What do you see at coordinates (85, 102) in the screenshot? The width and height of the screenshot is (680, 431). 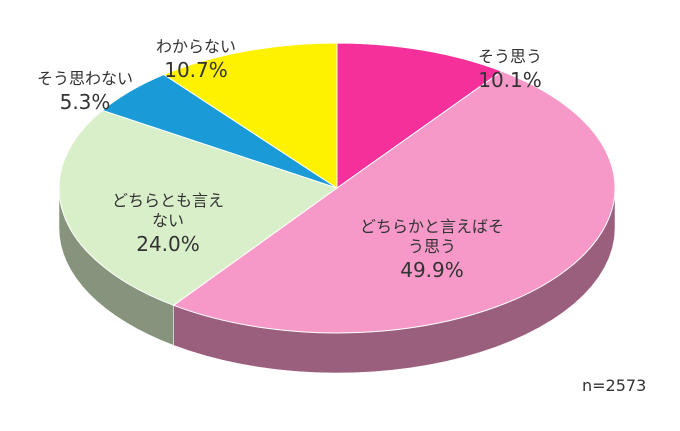 I see `value-label: 5.3%` at bounding box center [85, 102].